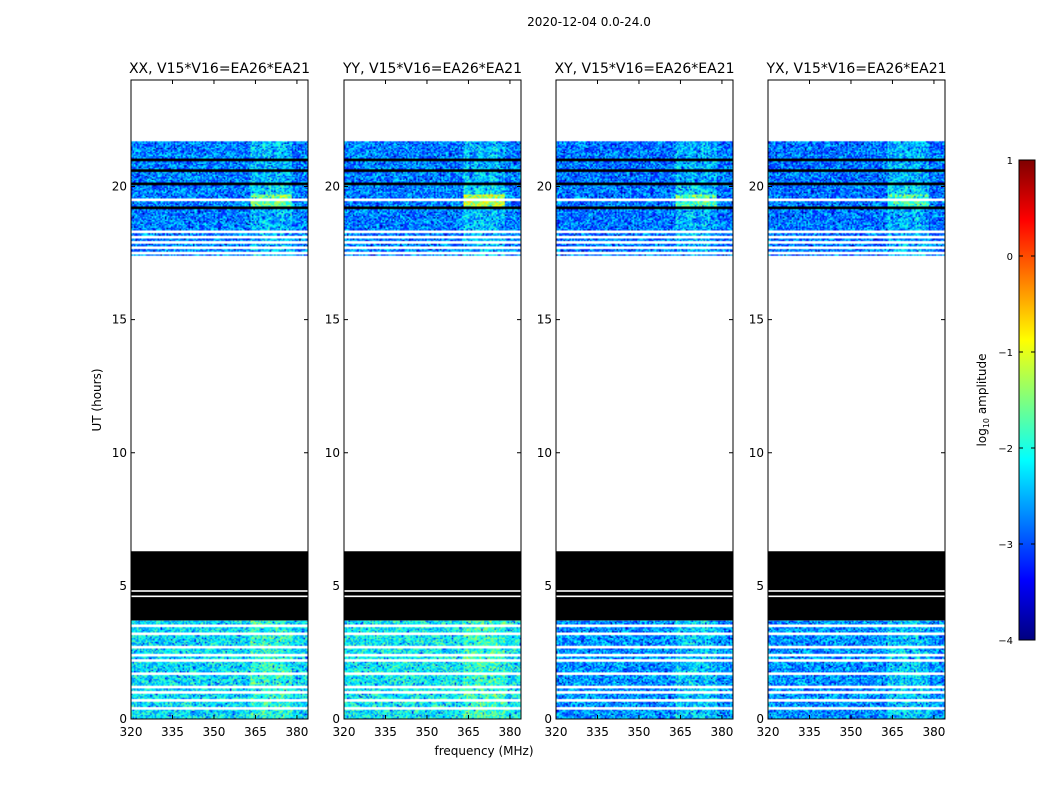 This screenshot has height=800, width=1050. What do you see at coordinates (1005, 449) in the screenshot?
I see `colorbar-tick-label: −2` at bounding box center [1005, 449].